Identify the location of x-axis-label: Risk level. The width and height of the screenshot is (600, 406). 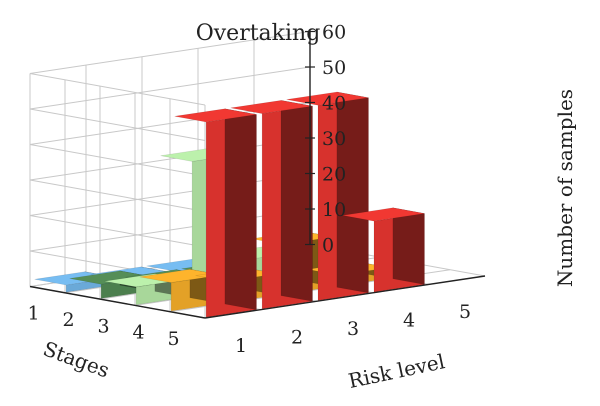
(396, 371).